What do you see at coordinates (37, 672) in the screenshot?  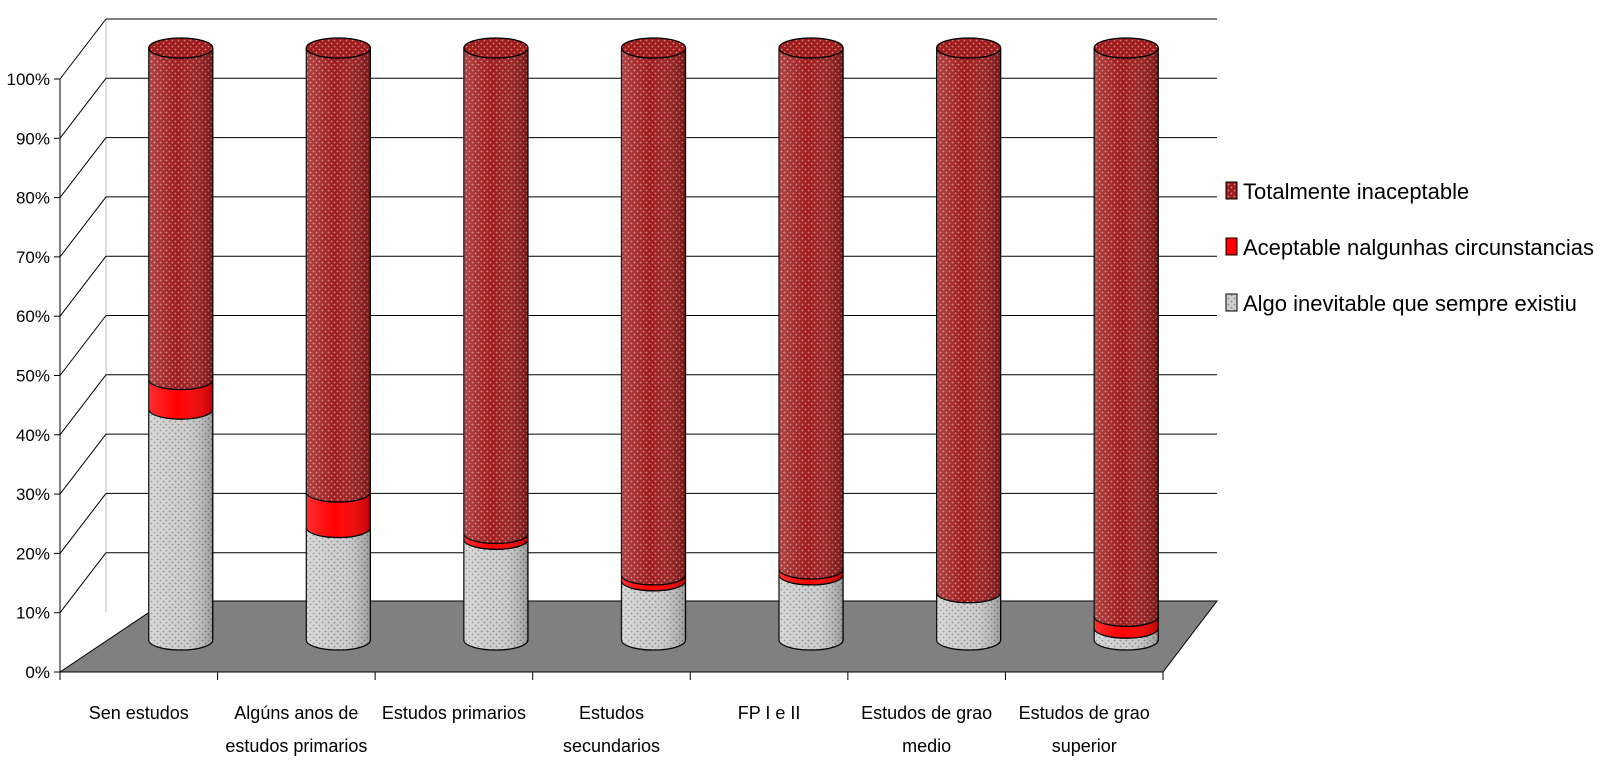 I see `y-tick-label: 0%` at bounding box center [37, 672].